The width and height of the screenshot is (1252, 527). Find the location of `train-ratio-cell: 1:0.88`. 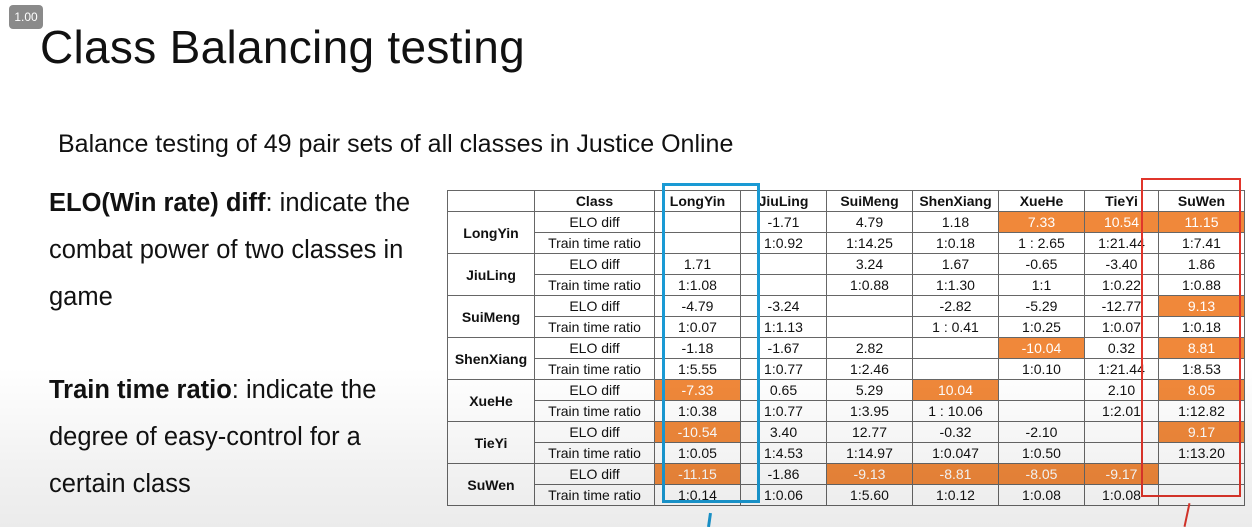

train-ratio-cell: 1:0.88 is located at coordinates (869, 285).